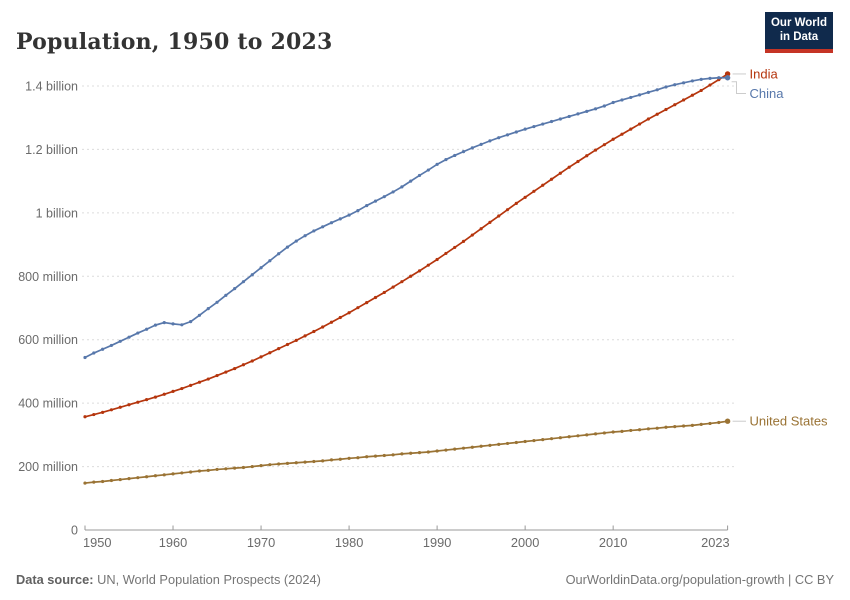  I want to click on series-end-label: United States, so click(789, 421).